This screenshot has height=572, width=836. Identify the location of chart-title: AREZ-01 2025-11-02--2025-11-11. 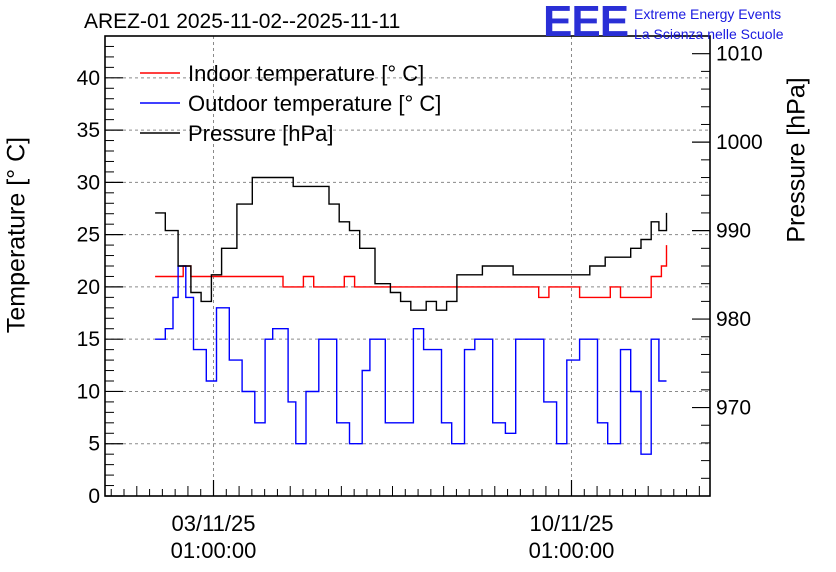
(242, 21).